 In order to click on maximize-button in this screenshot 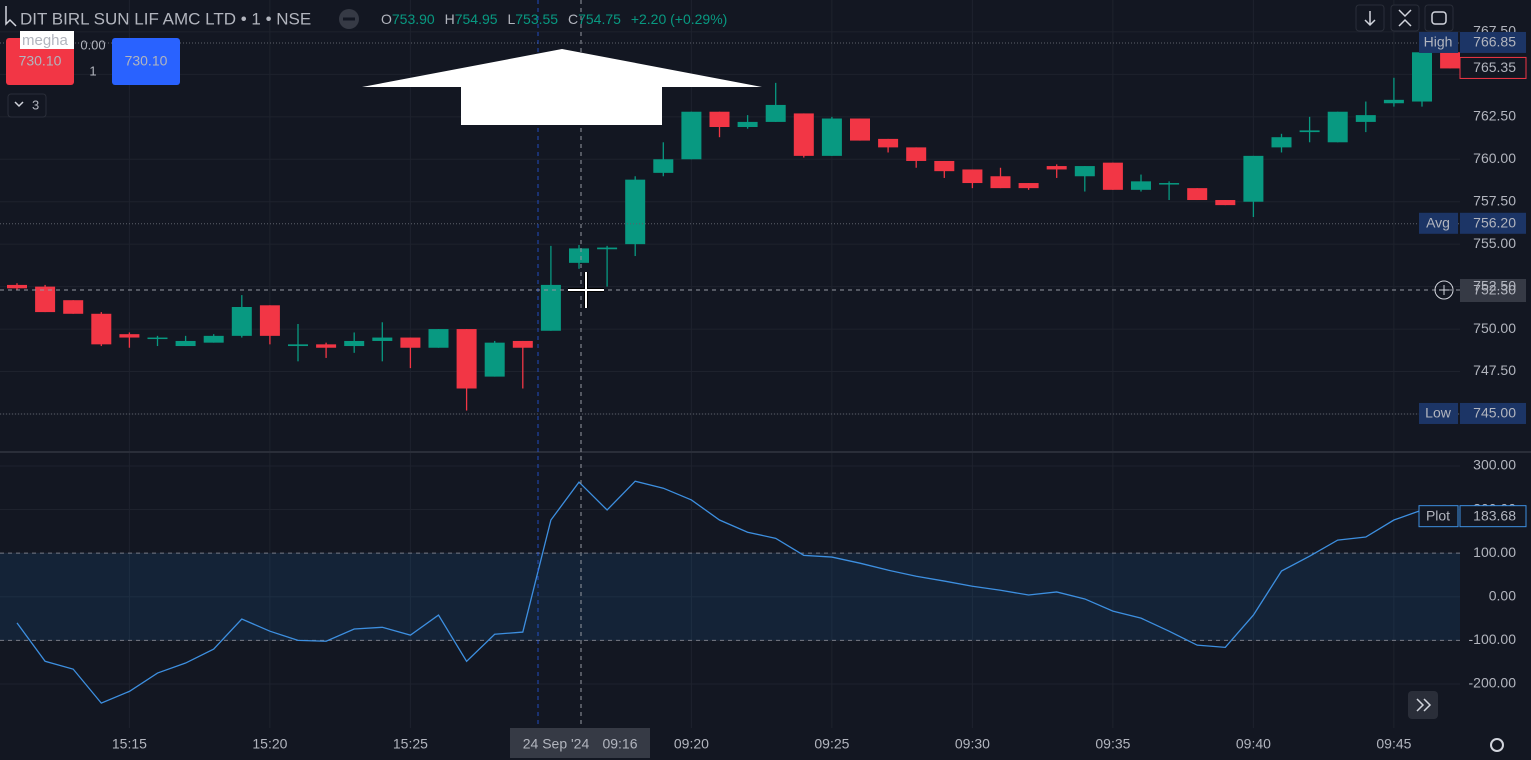, I will do `click(1439, 18)`.